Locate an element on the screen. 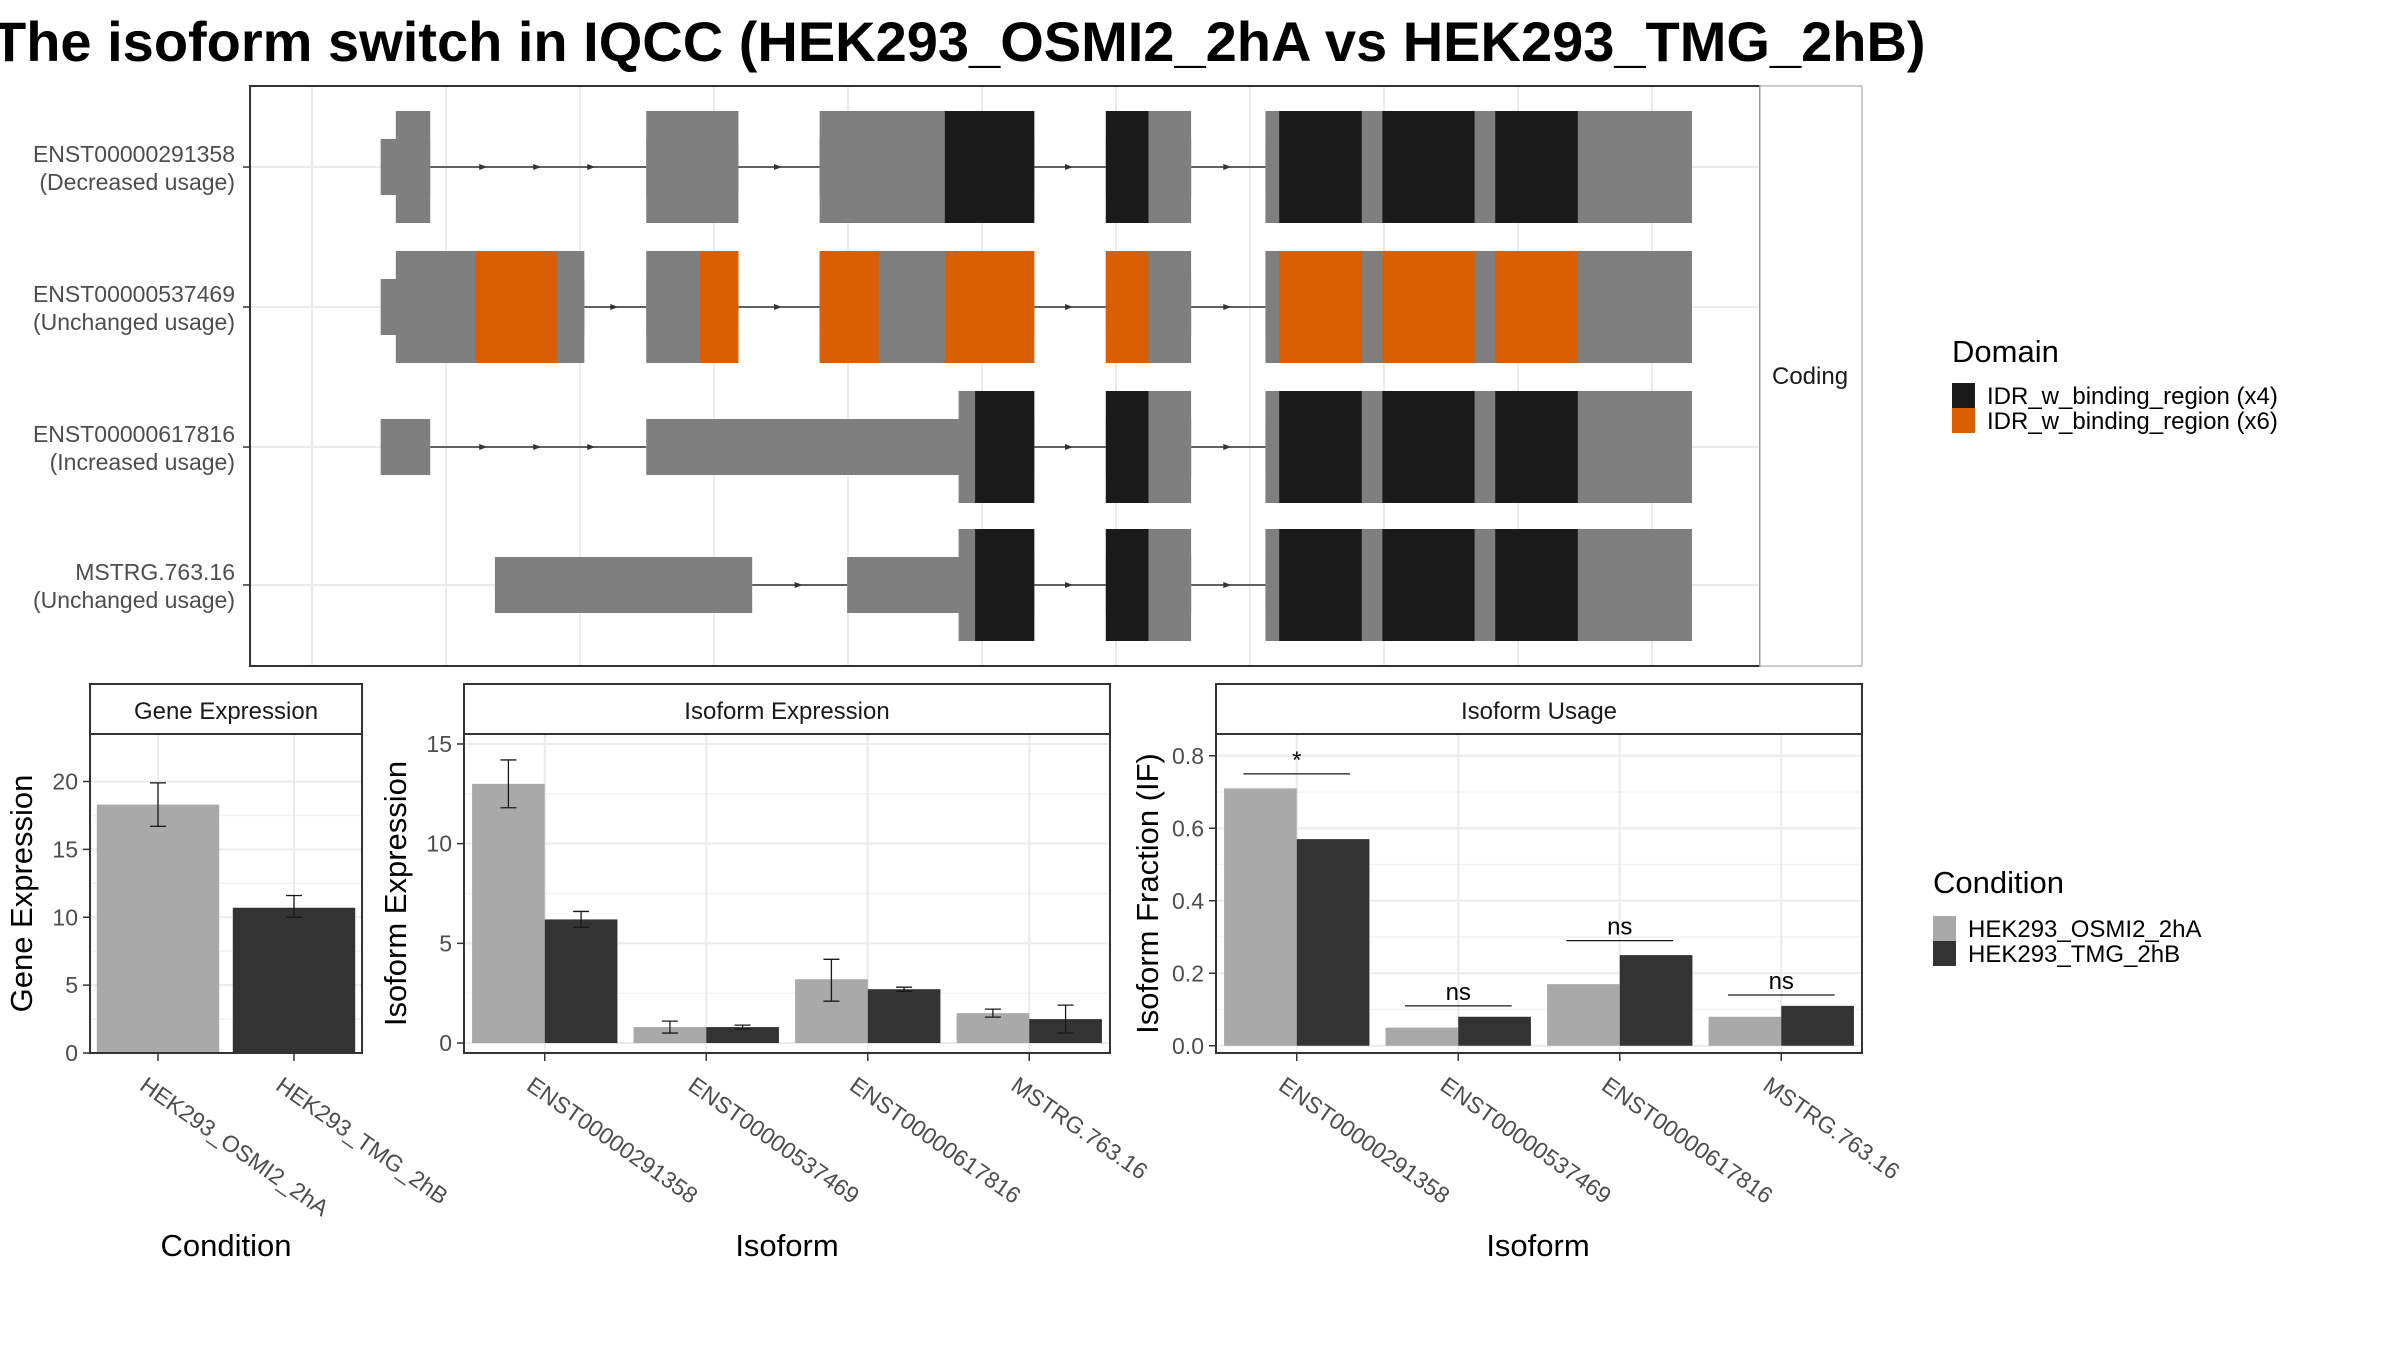  y-tick-label: 0.4 is located at coordinates (1188, 901).